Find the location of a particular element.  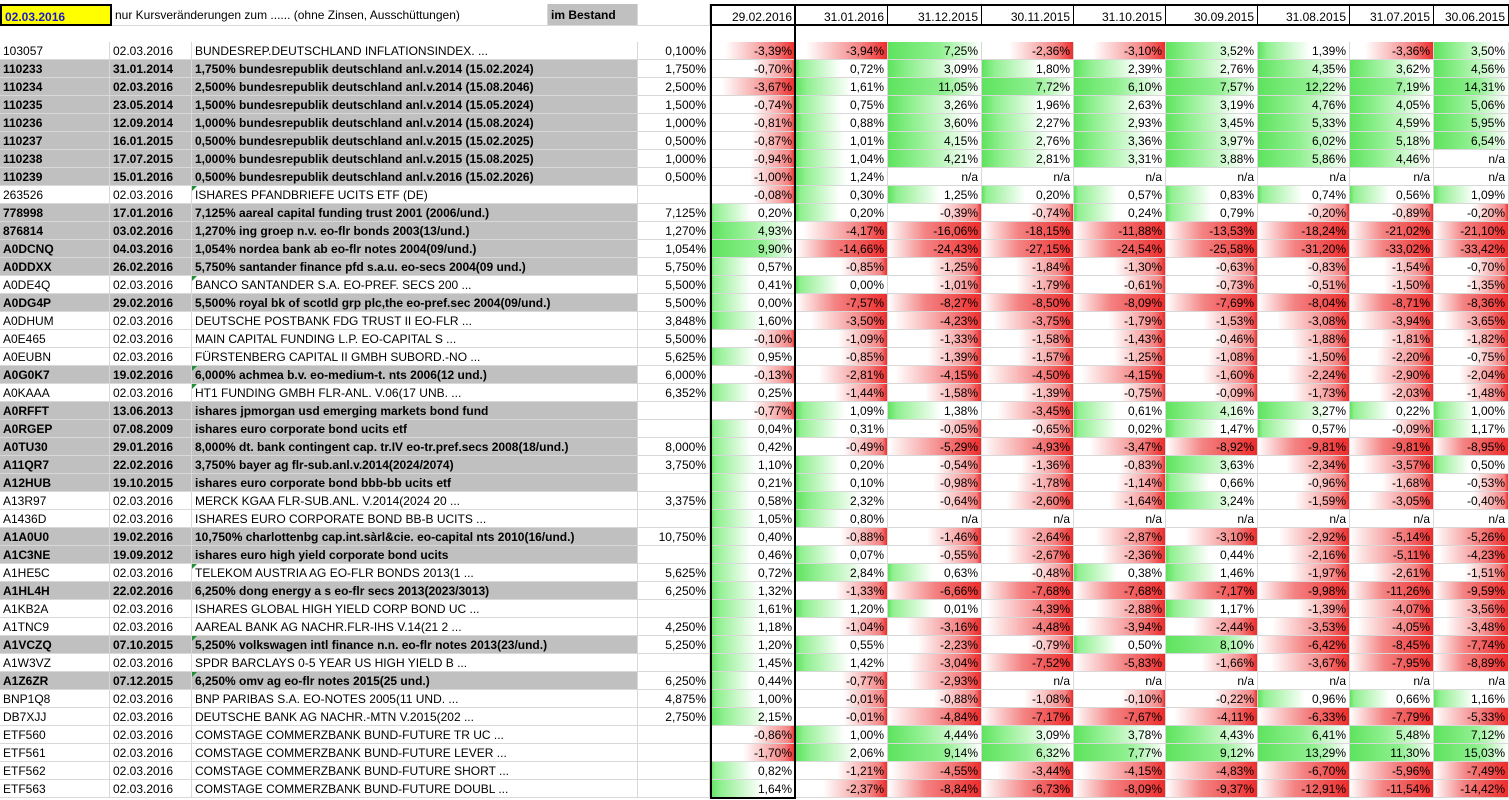

change-cell-6: 4,76% is located at coordinates (1304, 105).